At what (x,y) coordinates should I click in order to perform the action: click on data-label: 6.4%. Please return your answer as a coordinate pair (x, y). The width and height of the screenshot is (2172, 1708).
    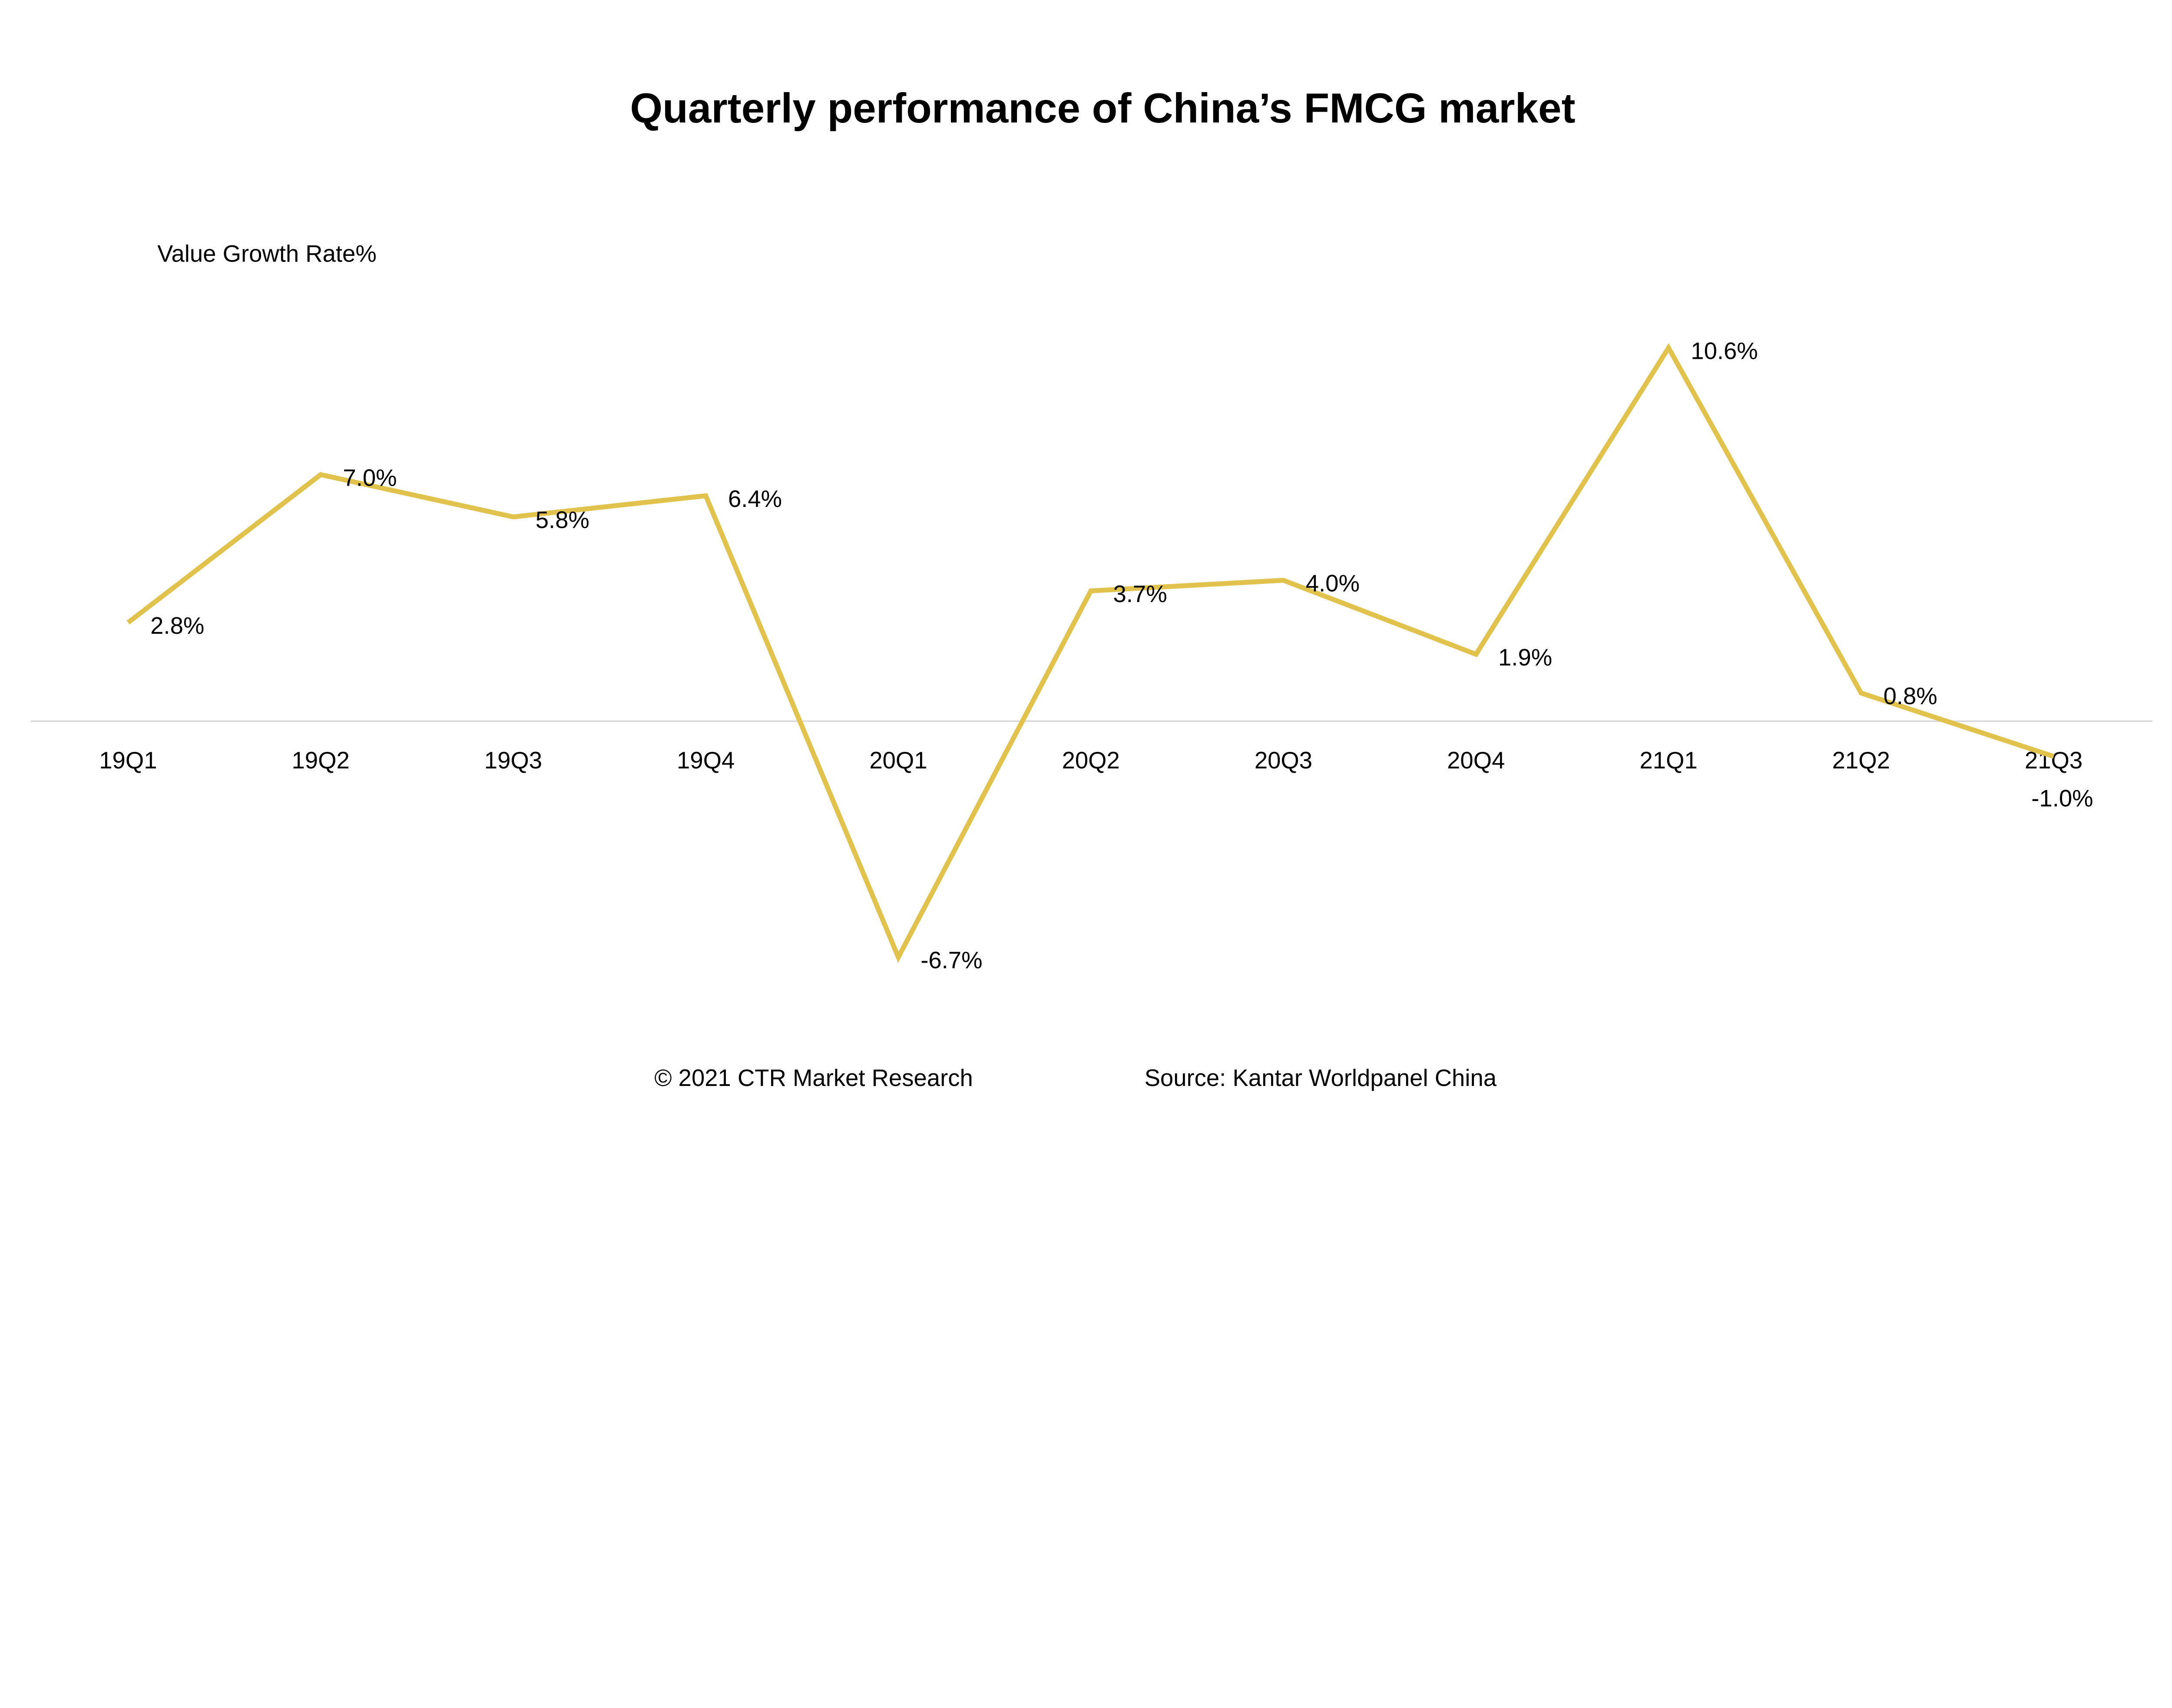
    Looking at the image, I should click on (755, 499).